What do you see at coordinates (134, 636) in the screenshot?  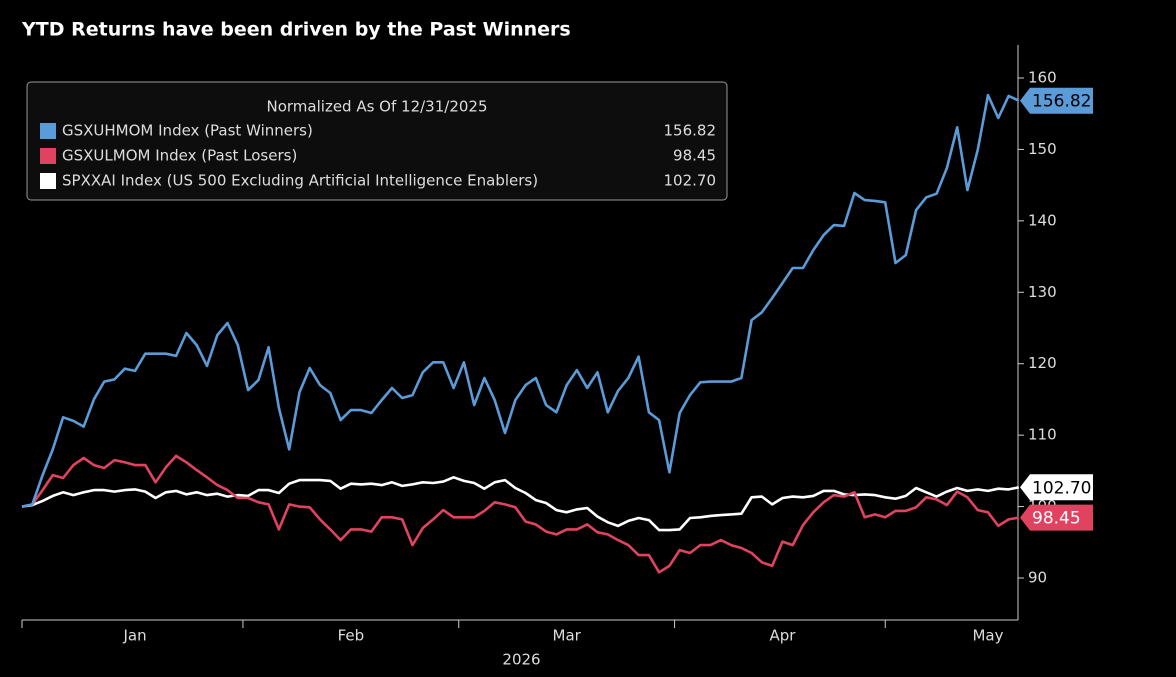 I see `x-tick-label: Jan` at bounding box center [134, 636].